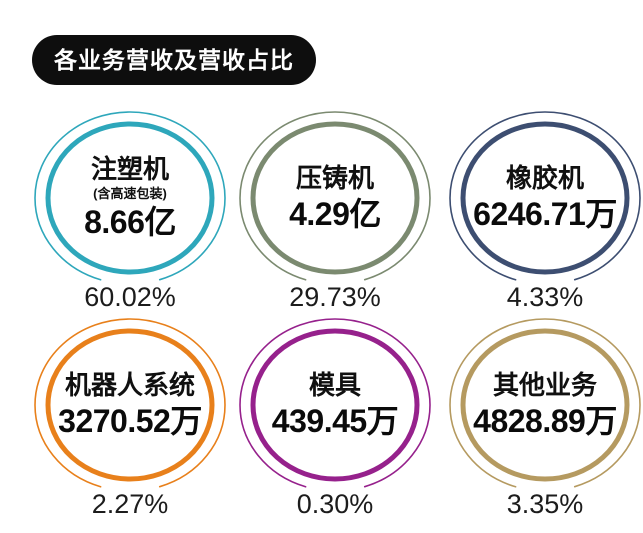 Image resolution: width=643 pixels, height=533 pixels. Describe the element at coordinates (545, 420) in the screenshot. I see `segment-revenue: 4828.89万` at that location.